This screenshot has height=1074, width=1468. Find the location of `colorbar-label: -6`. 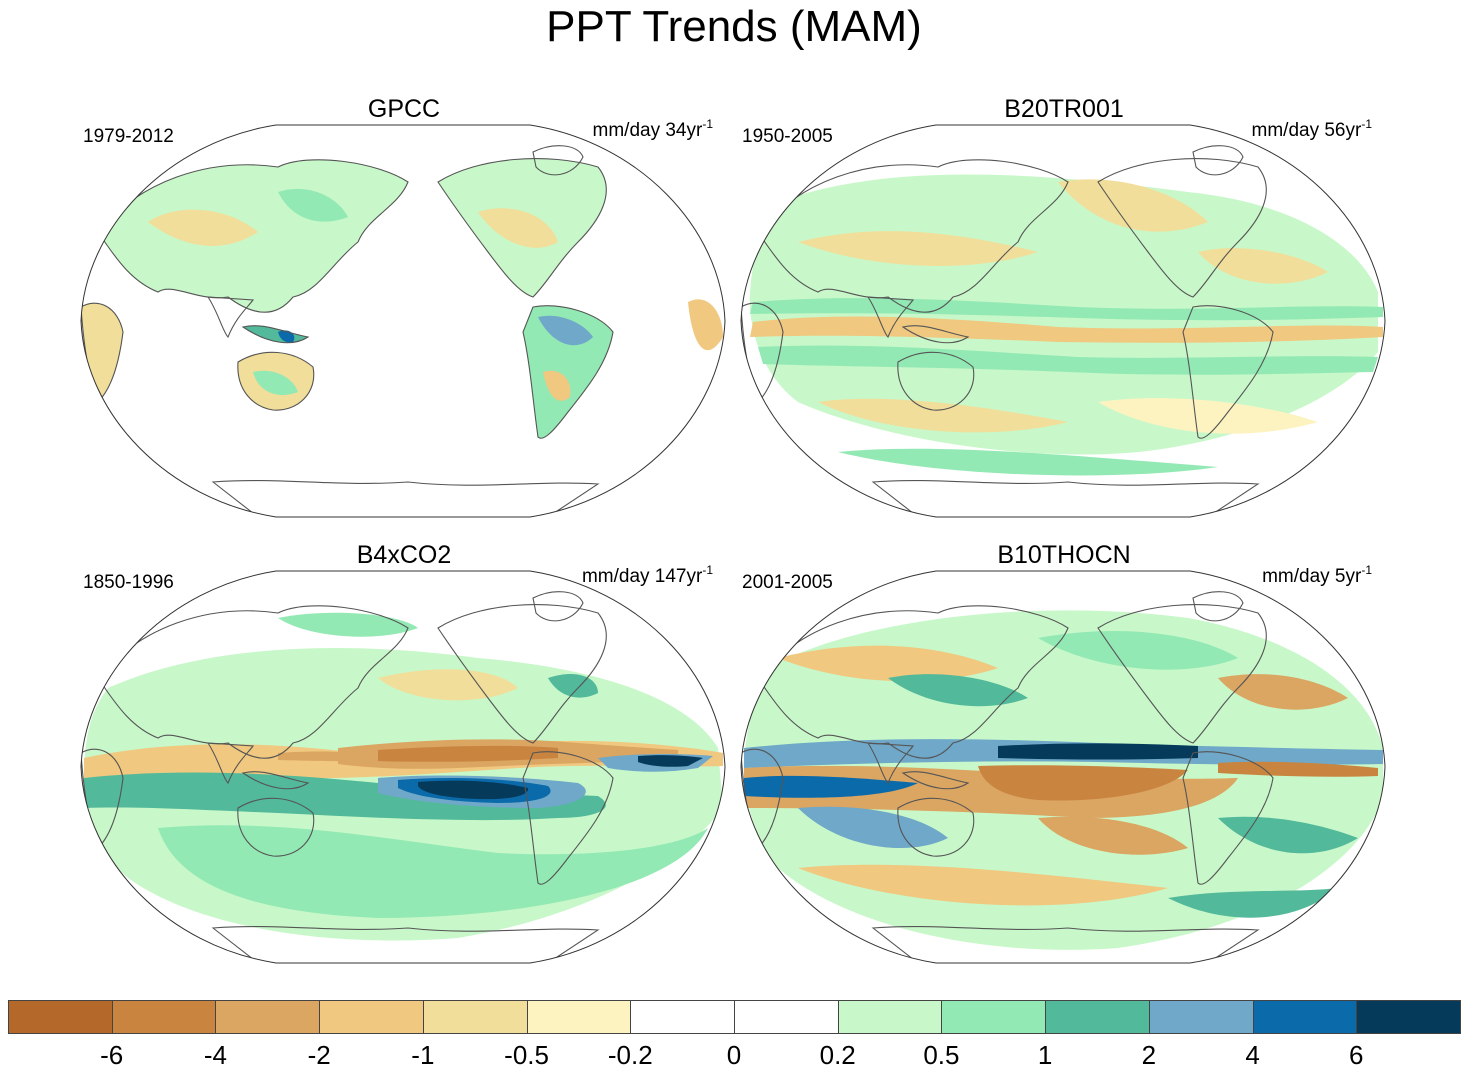

colorbar-label: -6 is located at coordinates (112, 1055).